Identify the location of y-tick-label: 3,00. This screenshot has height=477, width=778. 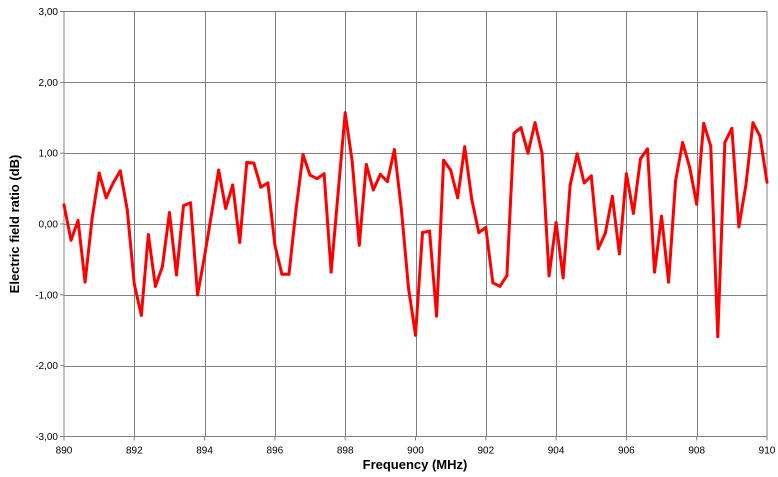
(49, 12).